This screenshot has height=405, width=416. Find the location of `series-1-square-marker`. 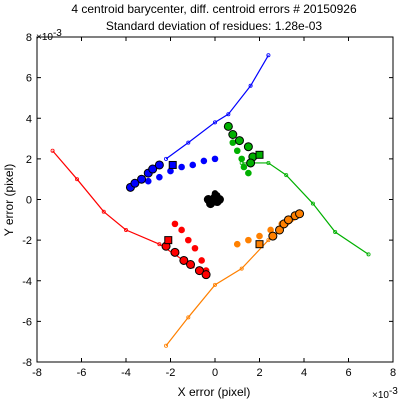

series-1-square-marker is located at coordinates (259, 154).